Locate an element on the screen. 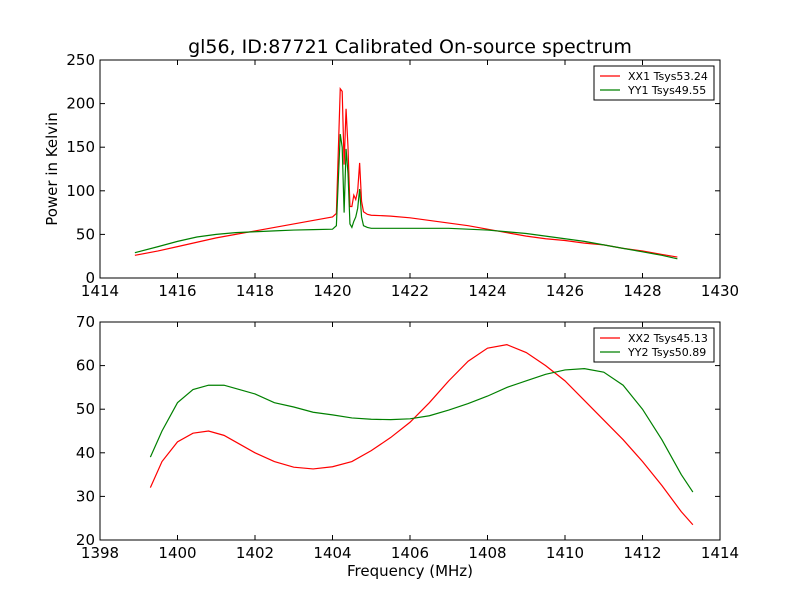 The width and height of the screenshot is (800, 600). x-tick-label: 1402 is located at coordinates (255, 553).